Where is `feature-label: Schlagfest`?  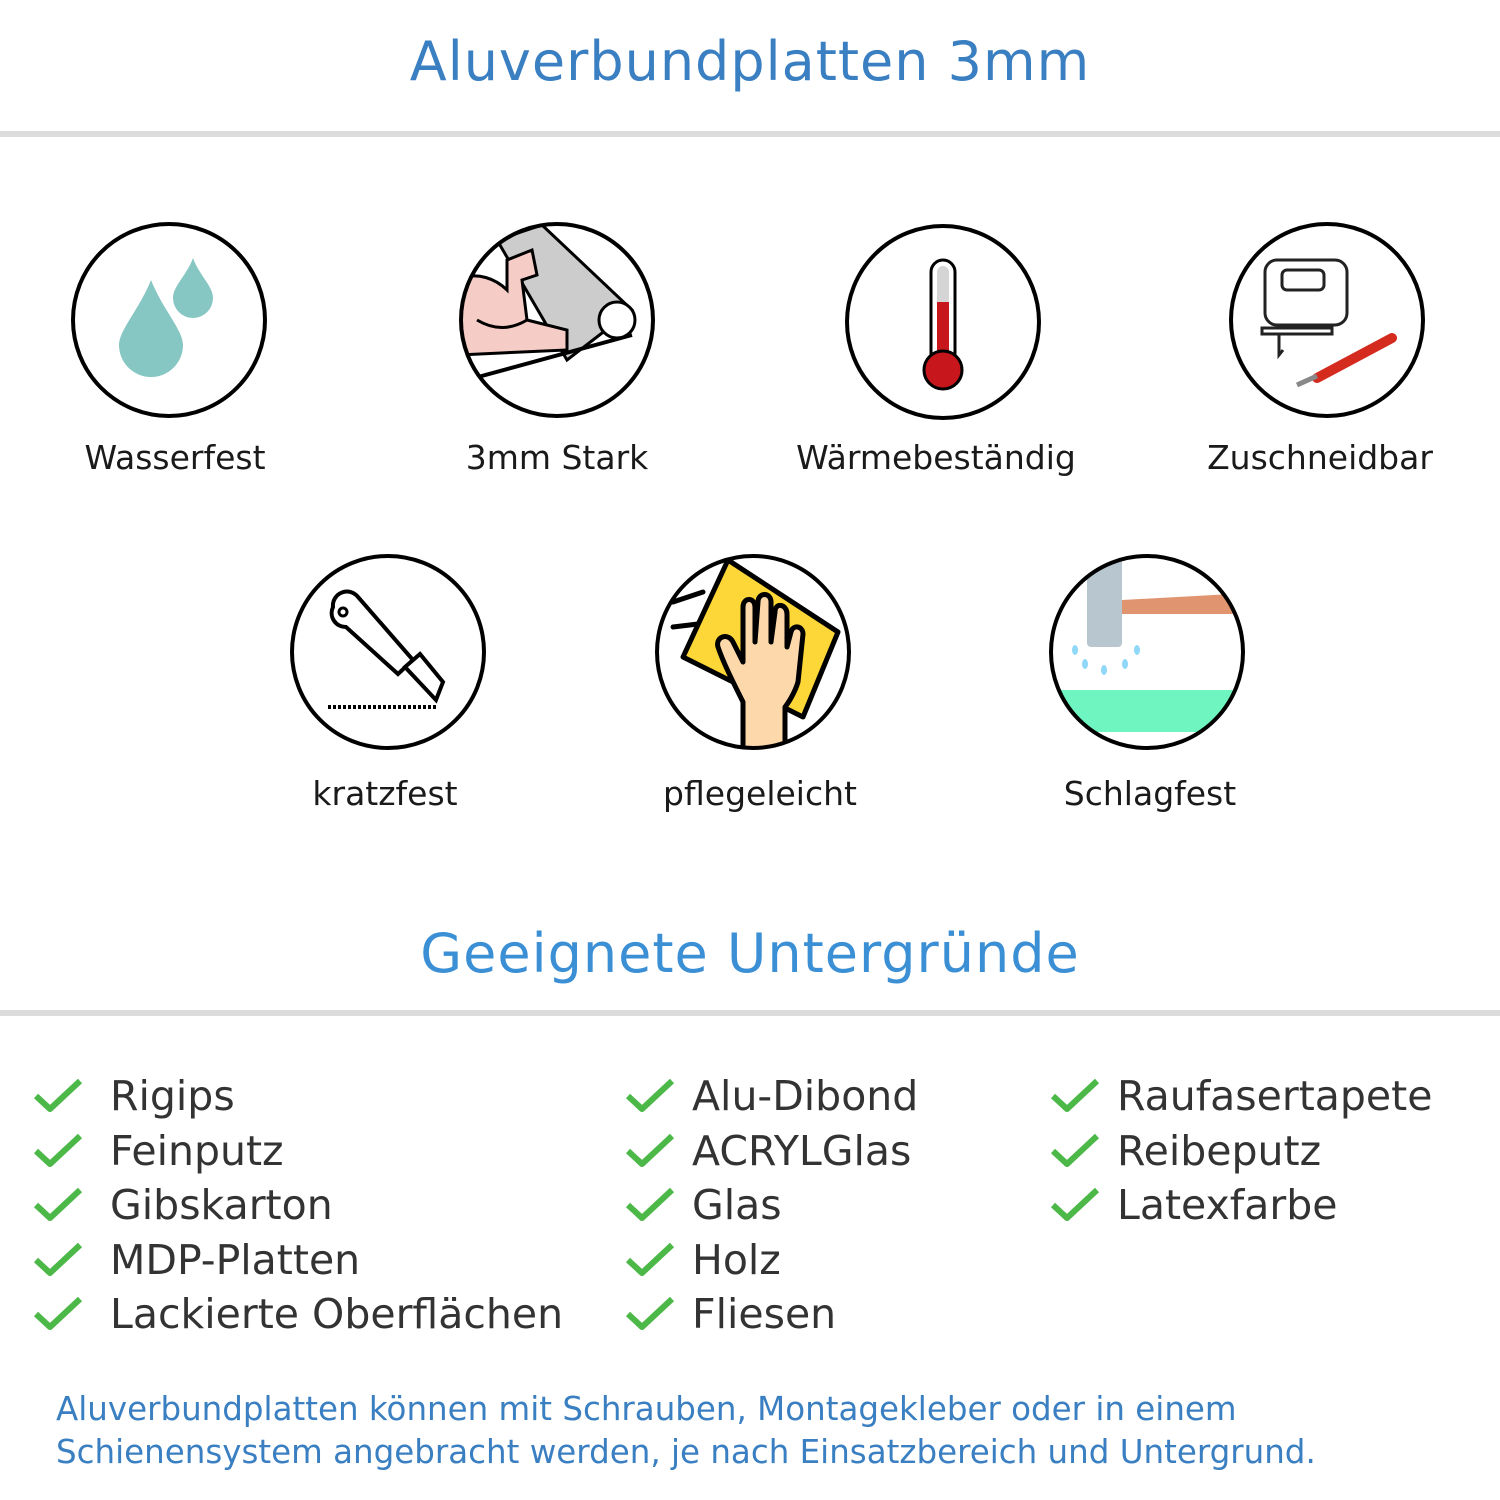
feature-label: Schlagfest is located at coordinates (1150, 793).